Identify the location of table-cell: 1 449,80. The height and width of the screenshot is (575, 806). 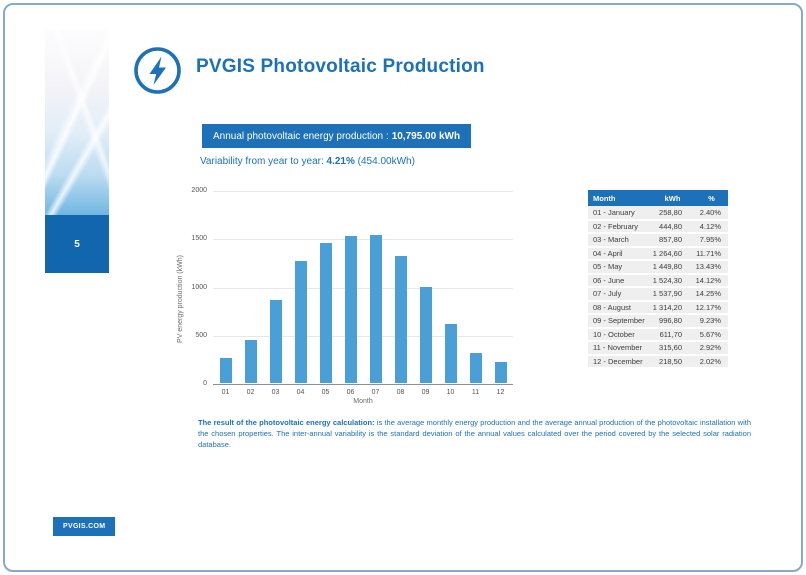
(672, 267).